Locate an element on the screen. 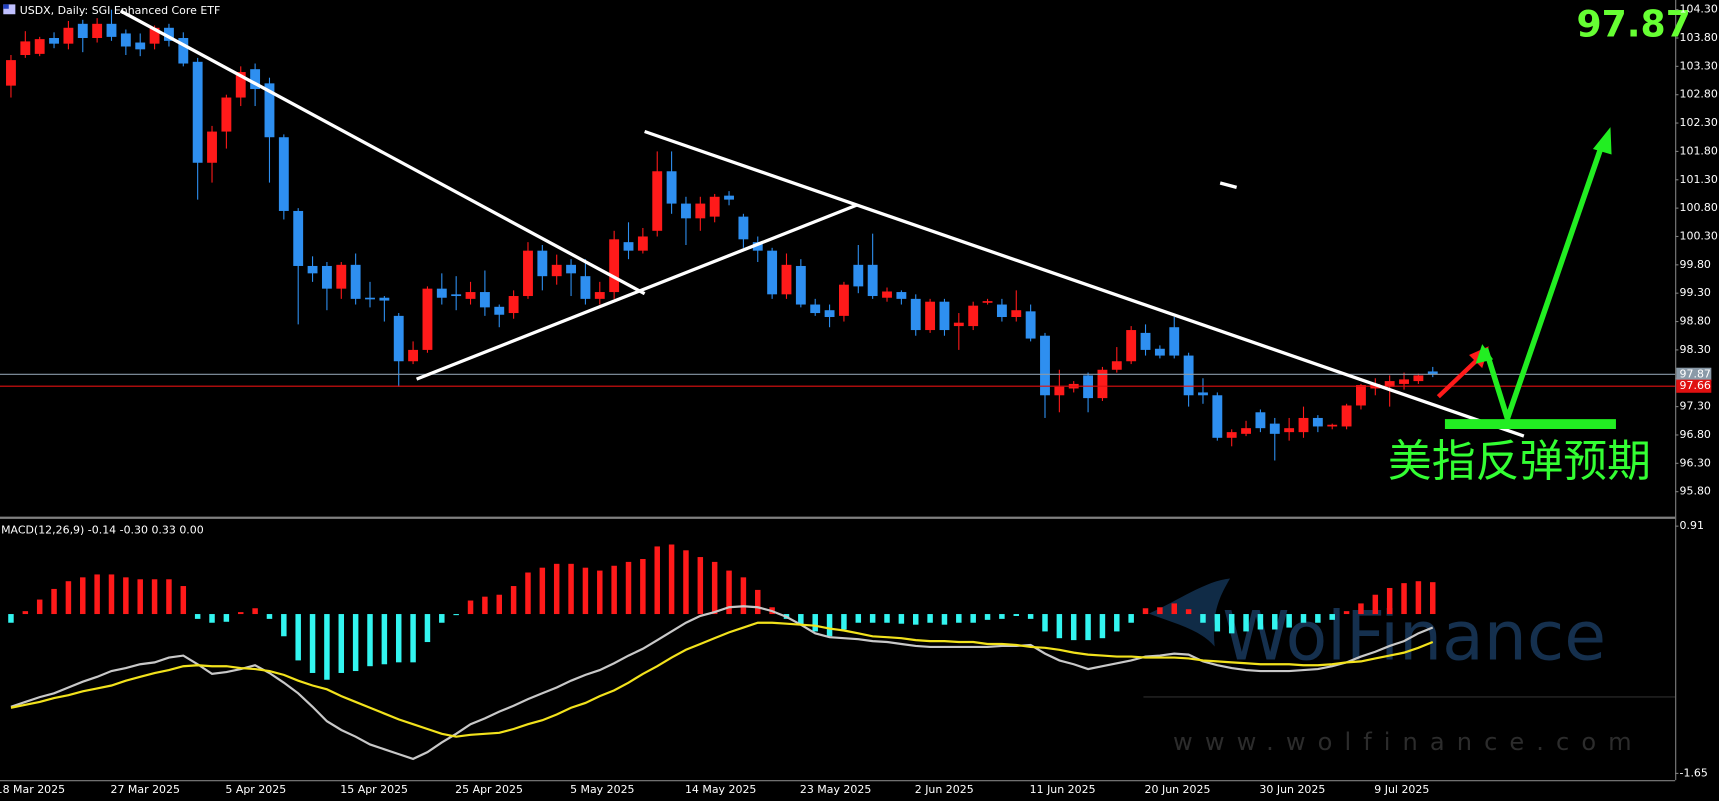 The height and width of the screenshot is (801, 1719). x-tick-label: 25 Apr 2025 is located at coordinates (489, 789).